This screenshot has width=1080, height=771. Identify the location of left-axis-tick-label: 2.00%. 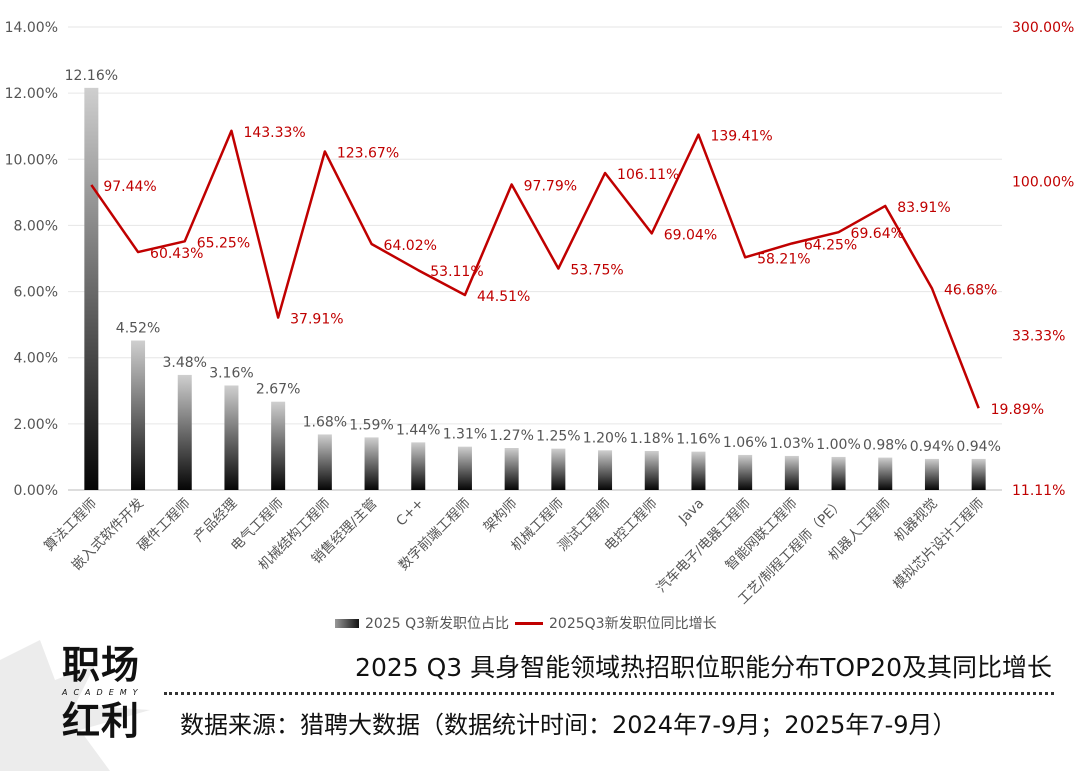
(36, 425).